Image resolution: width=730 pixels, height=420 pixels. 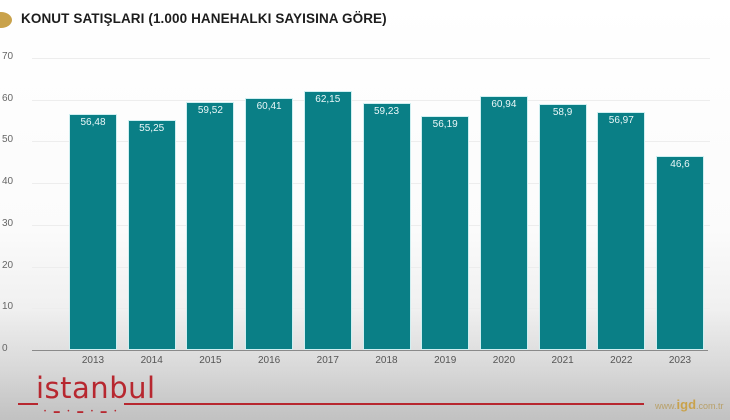 I want to click on y-axis-tick-label: 10, so click(x=8, y=307).